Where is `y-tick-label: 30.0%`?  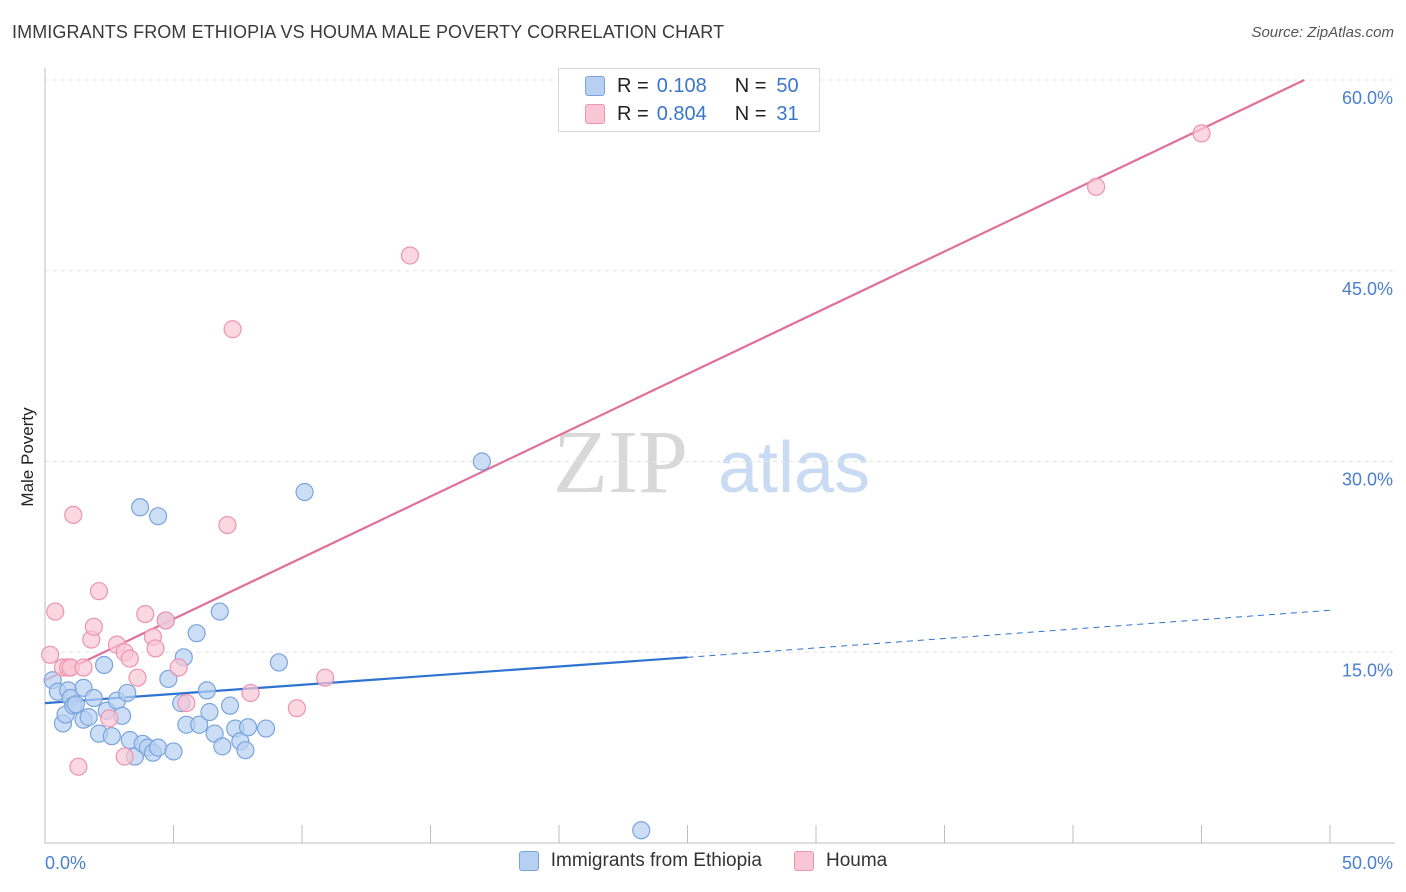
y-tick-label: 30.0% is located at coordinates (1367, 480).